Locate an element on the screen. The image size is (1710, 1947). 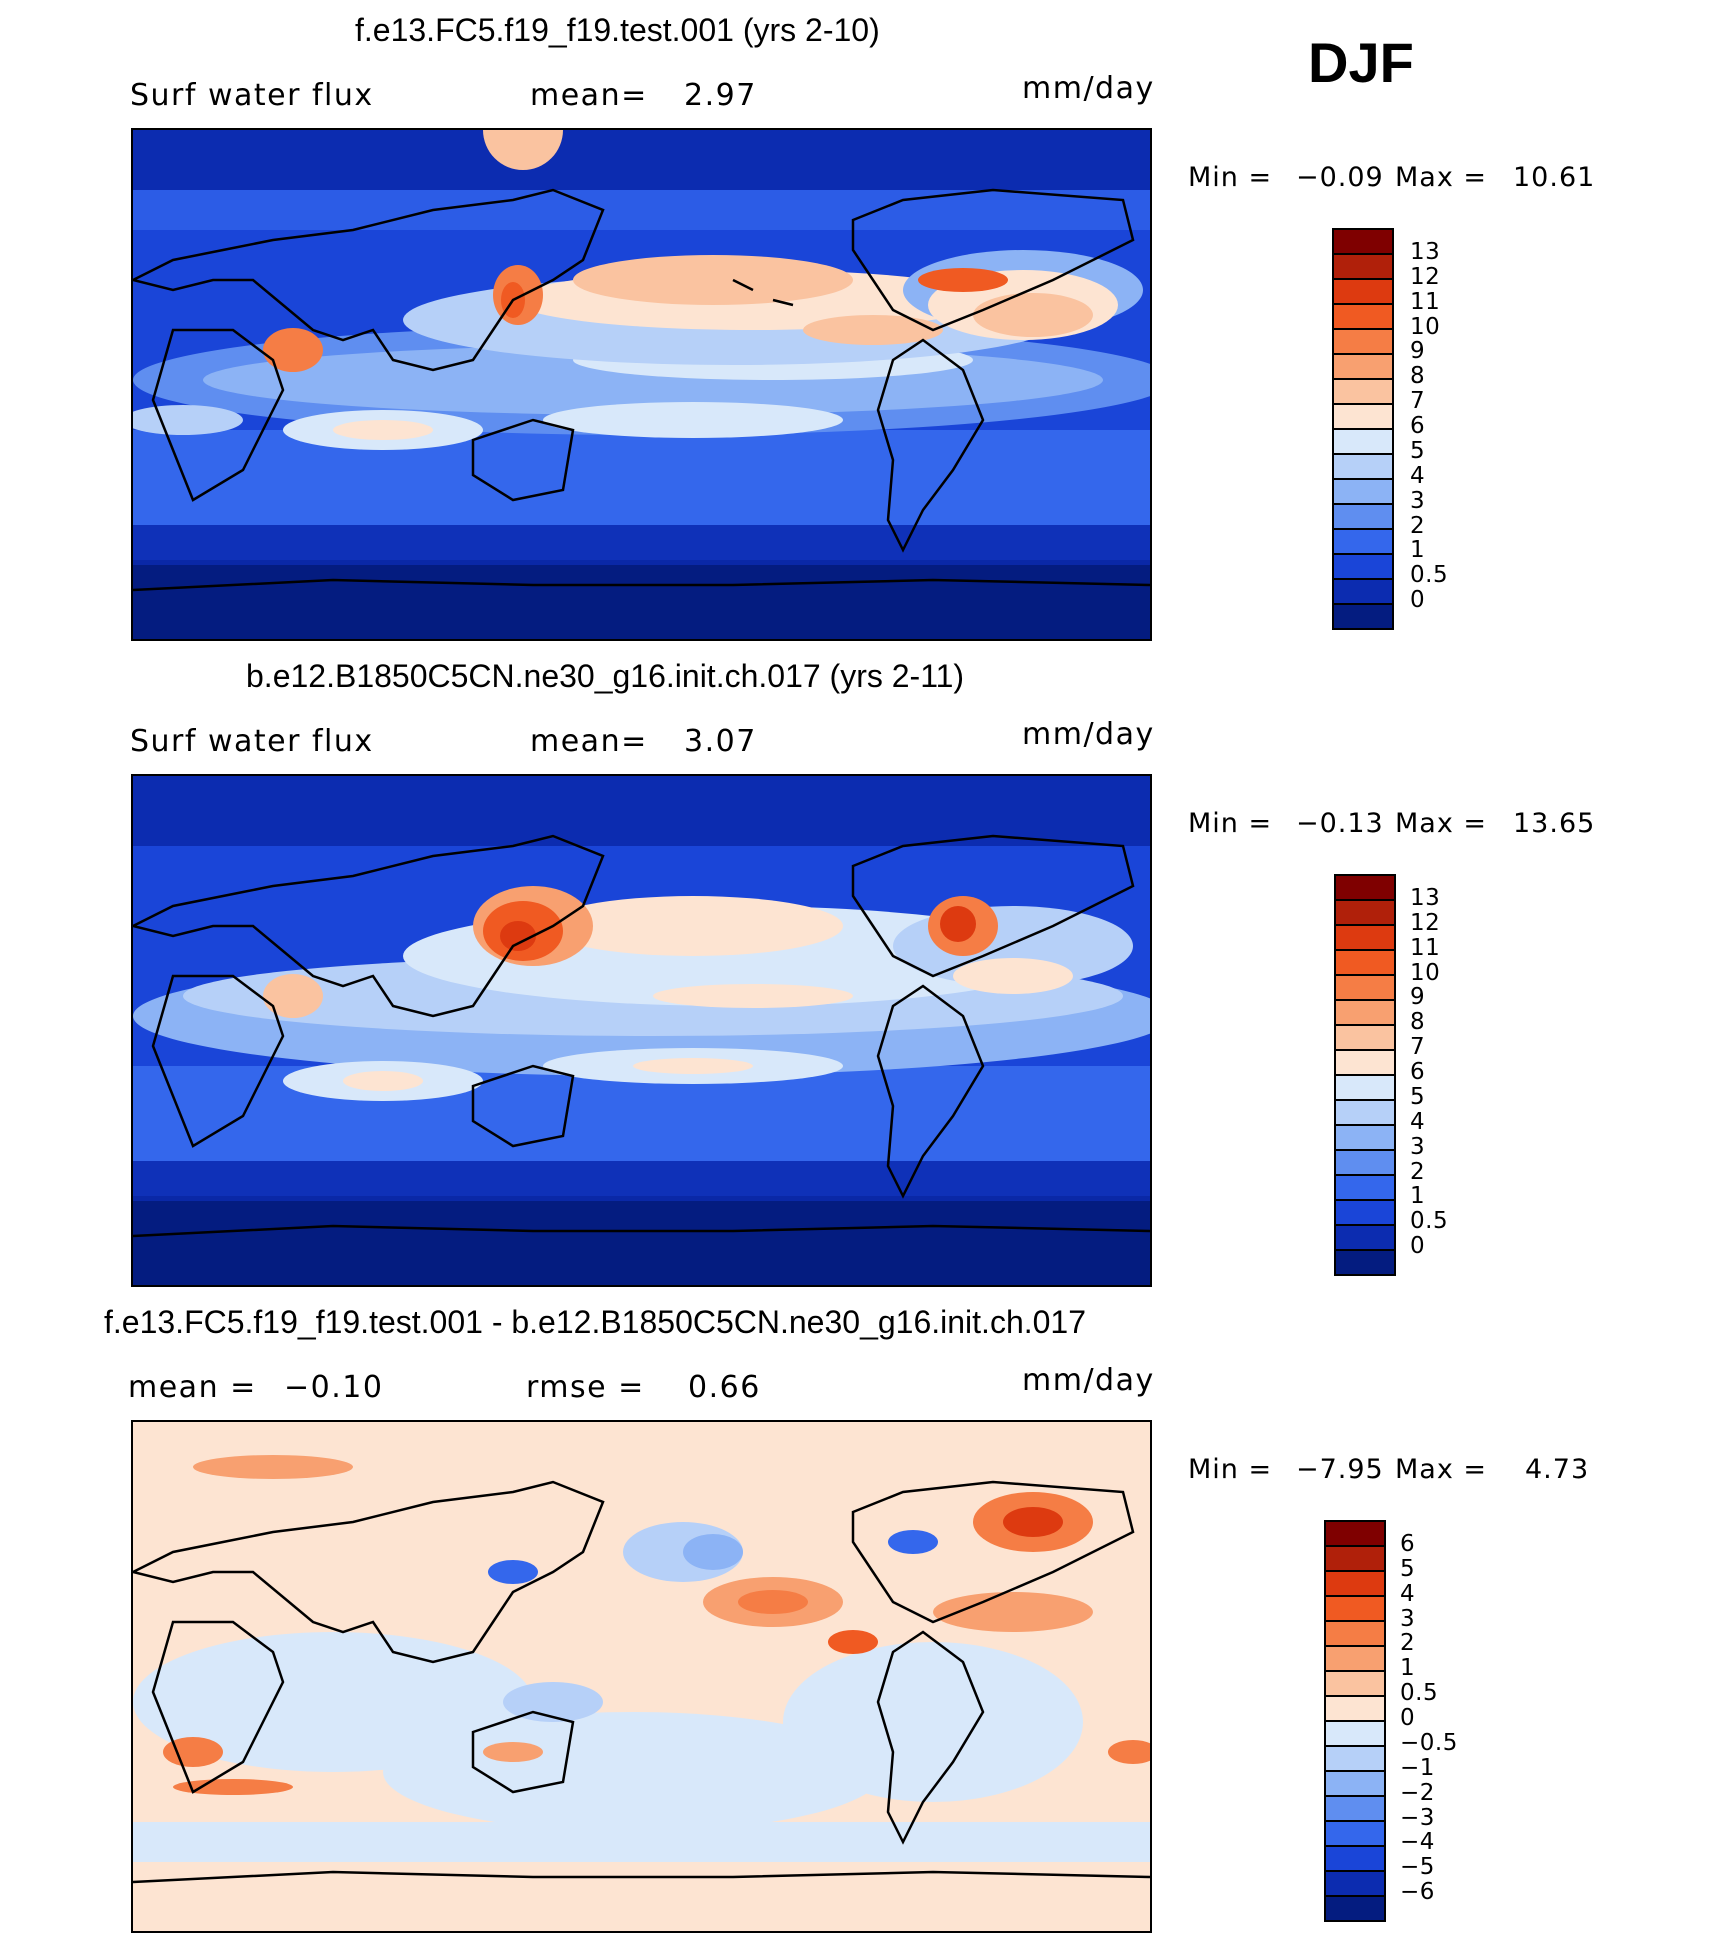
season-label: DJF is located at coordinates (1361, 62).